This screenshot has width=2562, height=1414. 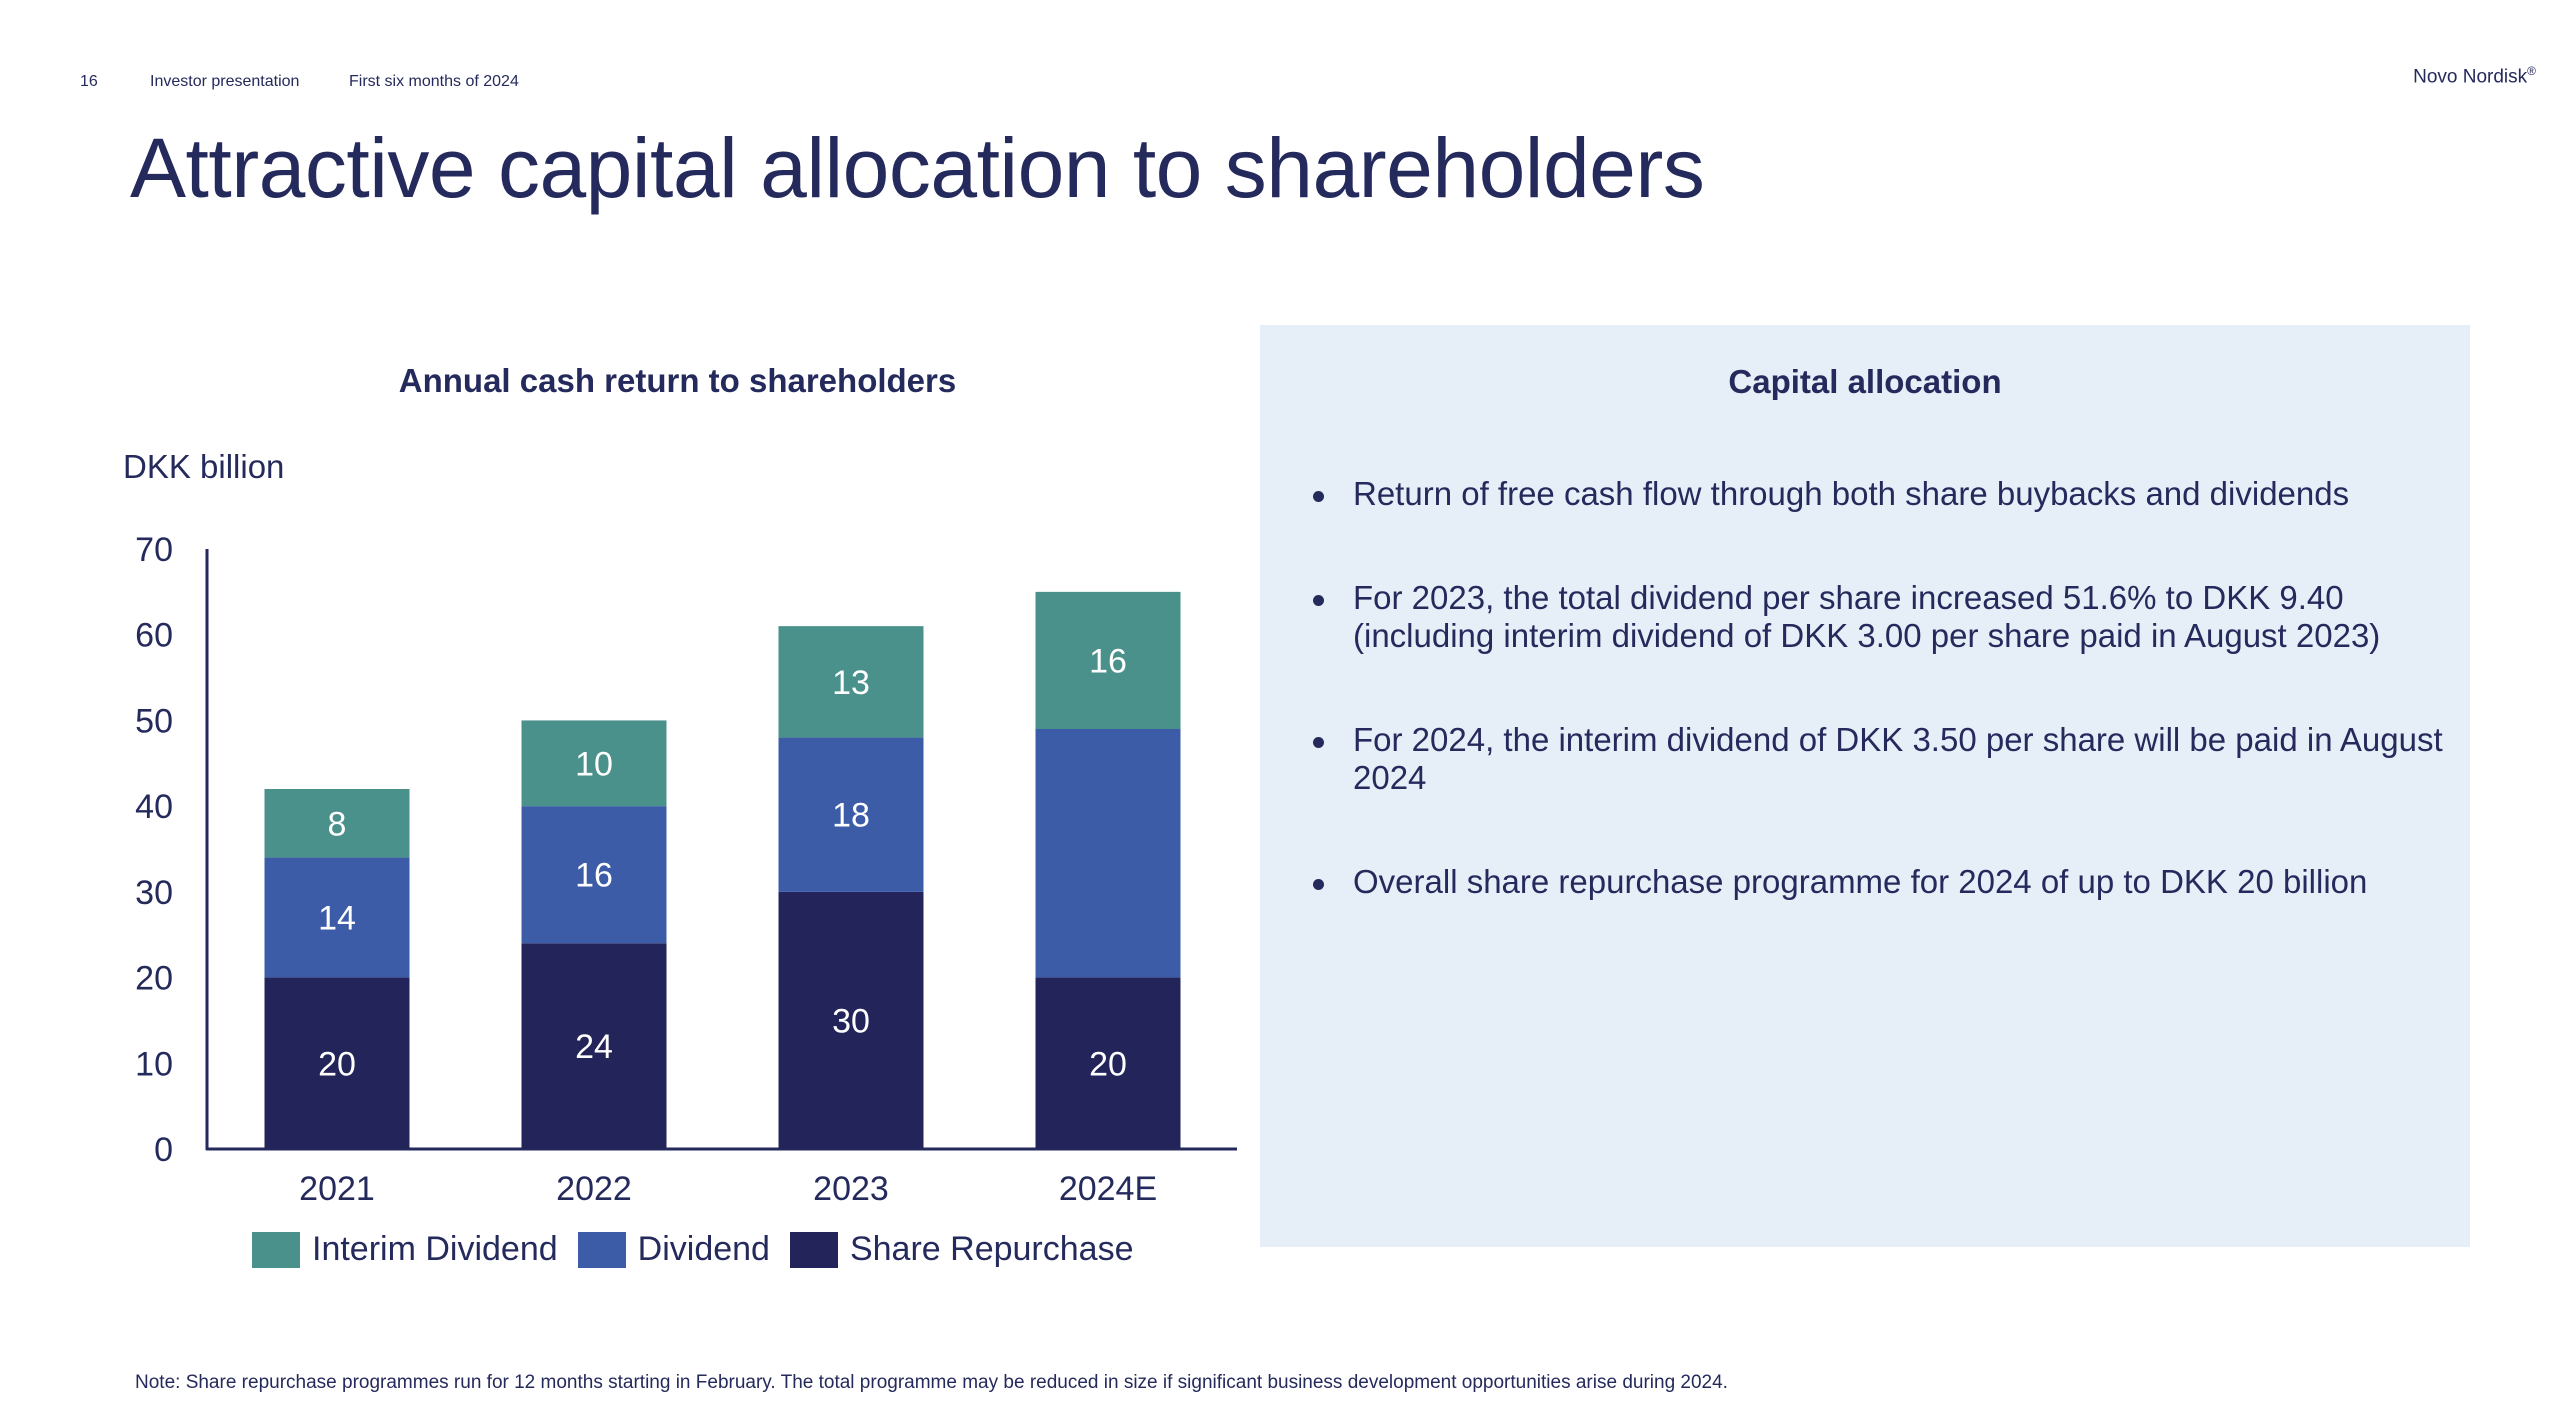 I want to click on y-axis-unit-label: DKK billion, so click(x=204, y=466).